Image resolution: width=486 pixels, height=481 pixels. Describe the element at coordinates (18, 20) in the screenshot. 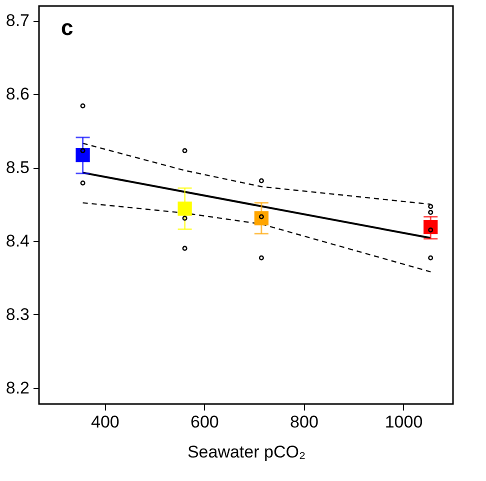

I see `y-tick-label: 8.7` at that location.